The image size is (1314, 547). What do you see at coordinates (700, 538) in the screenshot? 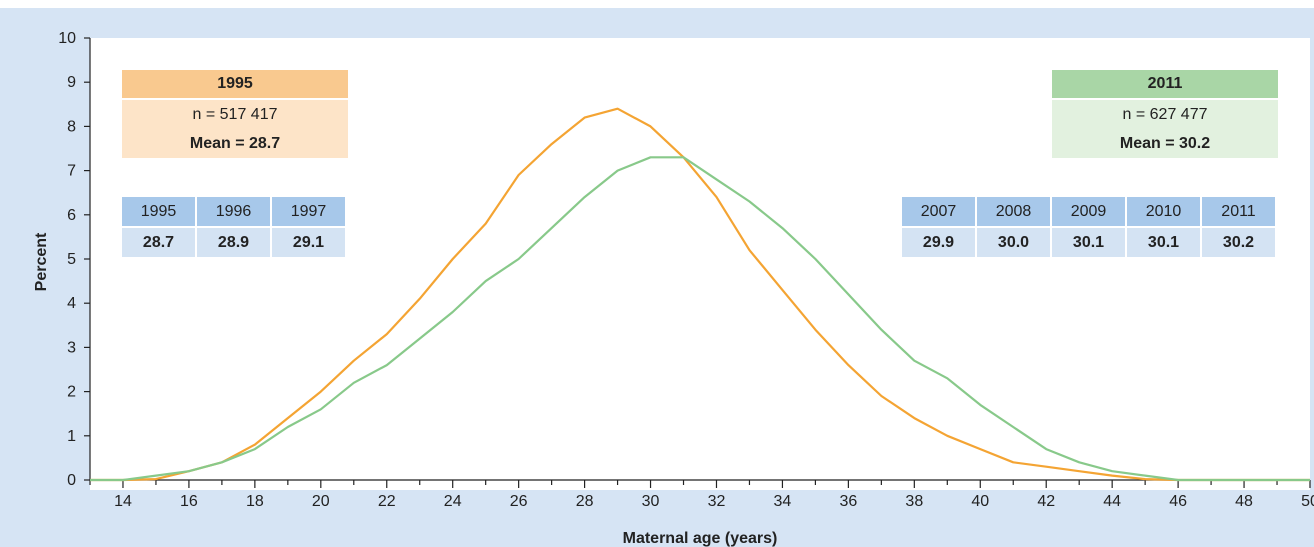
I see `x-axis-title: Maternal age (years)` at bounding box center [700, 538].